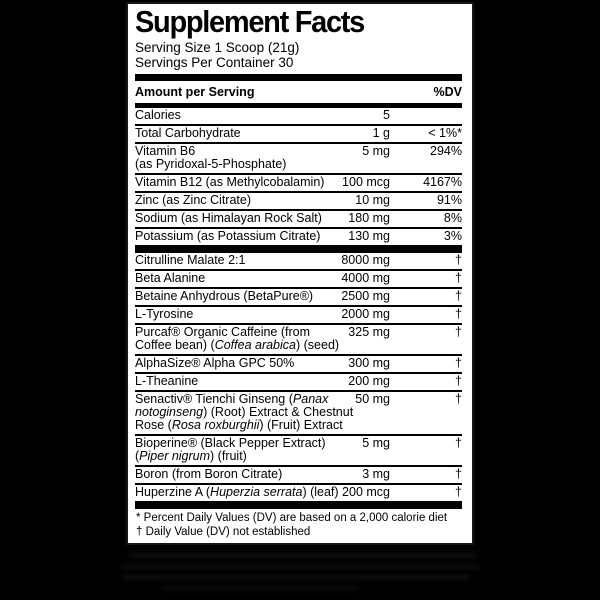 Image resolution: width=600 pixels, height=600 pixels. I want to click on serving-size: Serving Size 1 Scoop (21g), so click(217, 47).